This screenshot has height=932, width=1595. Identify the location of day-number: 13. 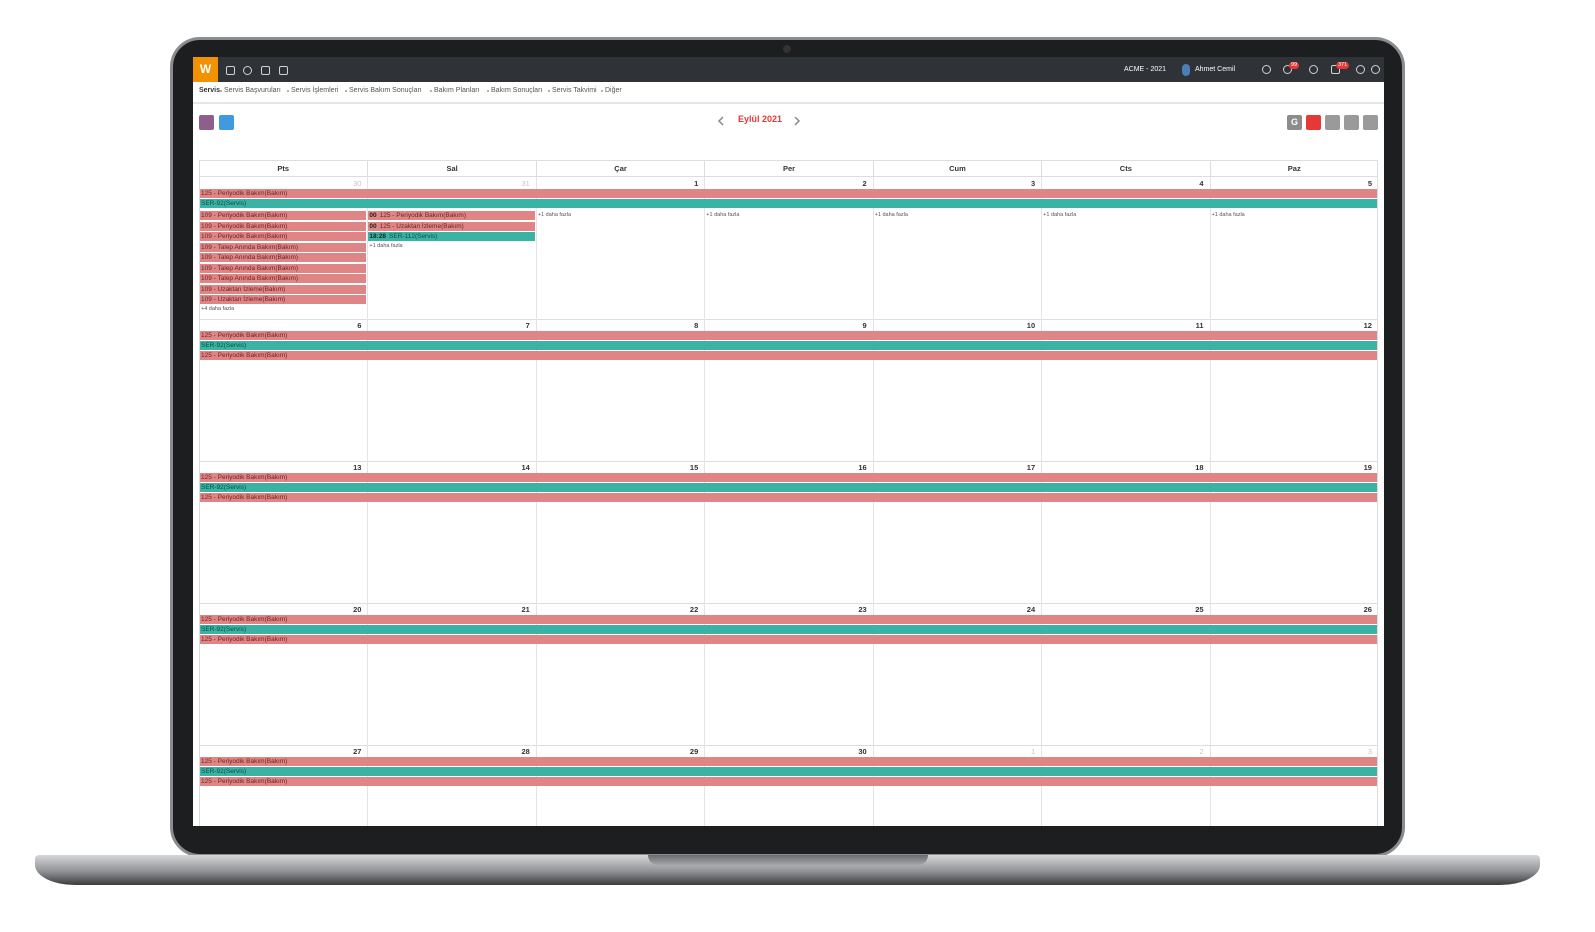
(357, 467).